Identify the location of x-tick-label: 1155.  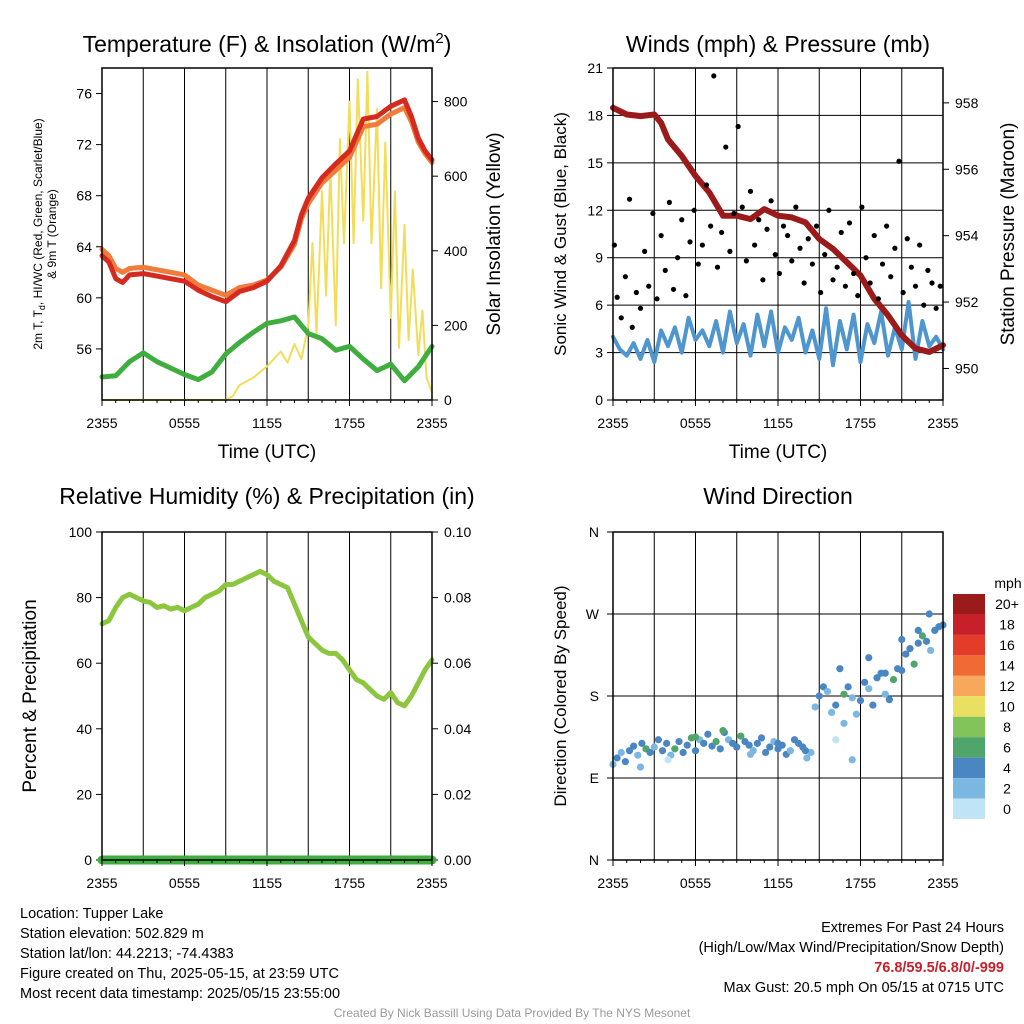
(778, 883).